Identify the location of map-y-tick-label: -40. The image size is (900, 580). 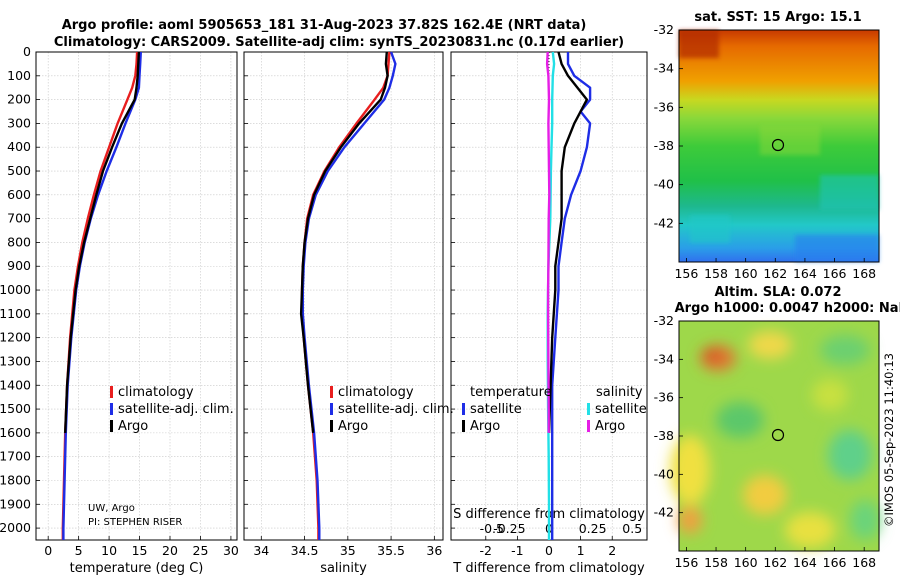
(664, 184).